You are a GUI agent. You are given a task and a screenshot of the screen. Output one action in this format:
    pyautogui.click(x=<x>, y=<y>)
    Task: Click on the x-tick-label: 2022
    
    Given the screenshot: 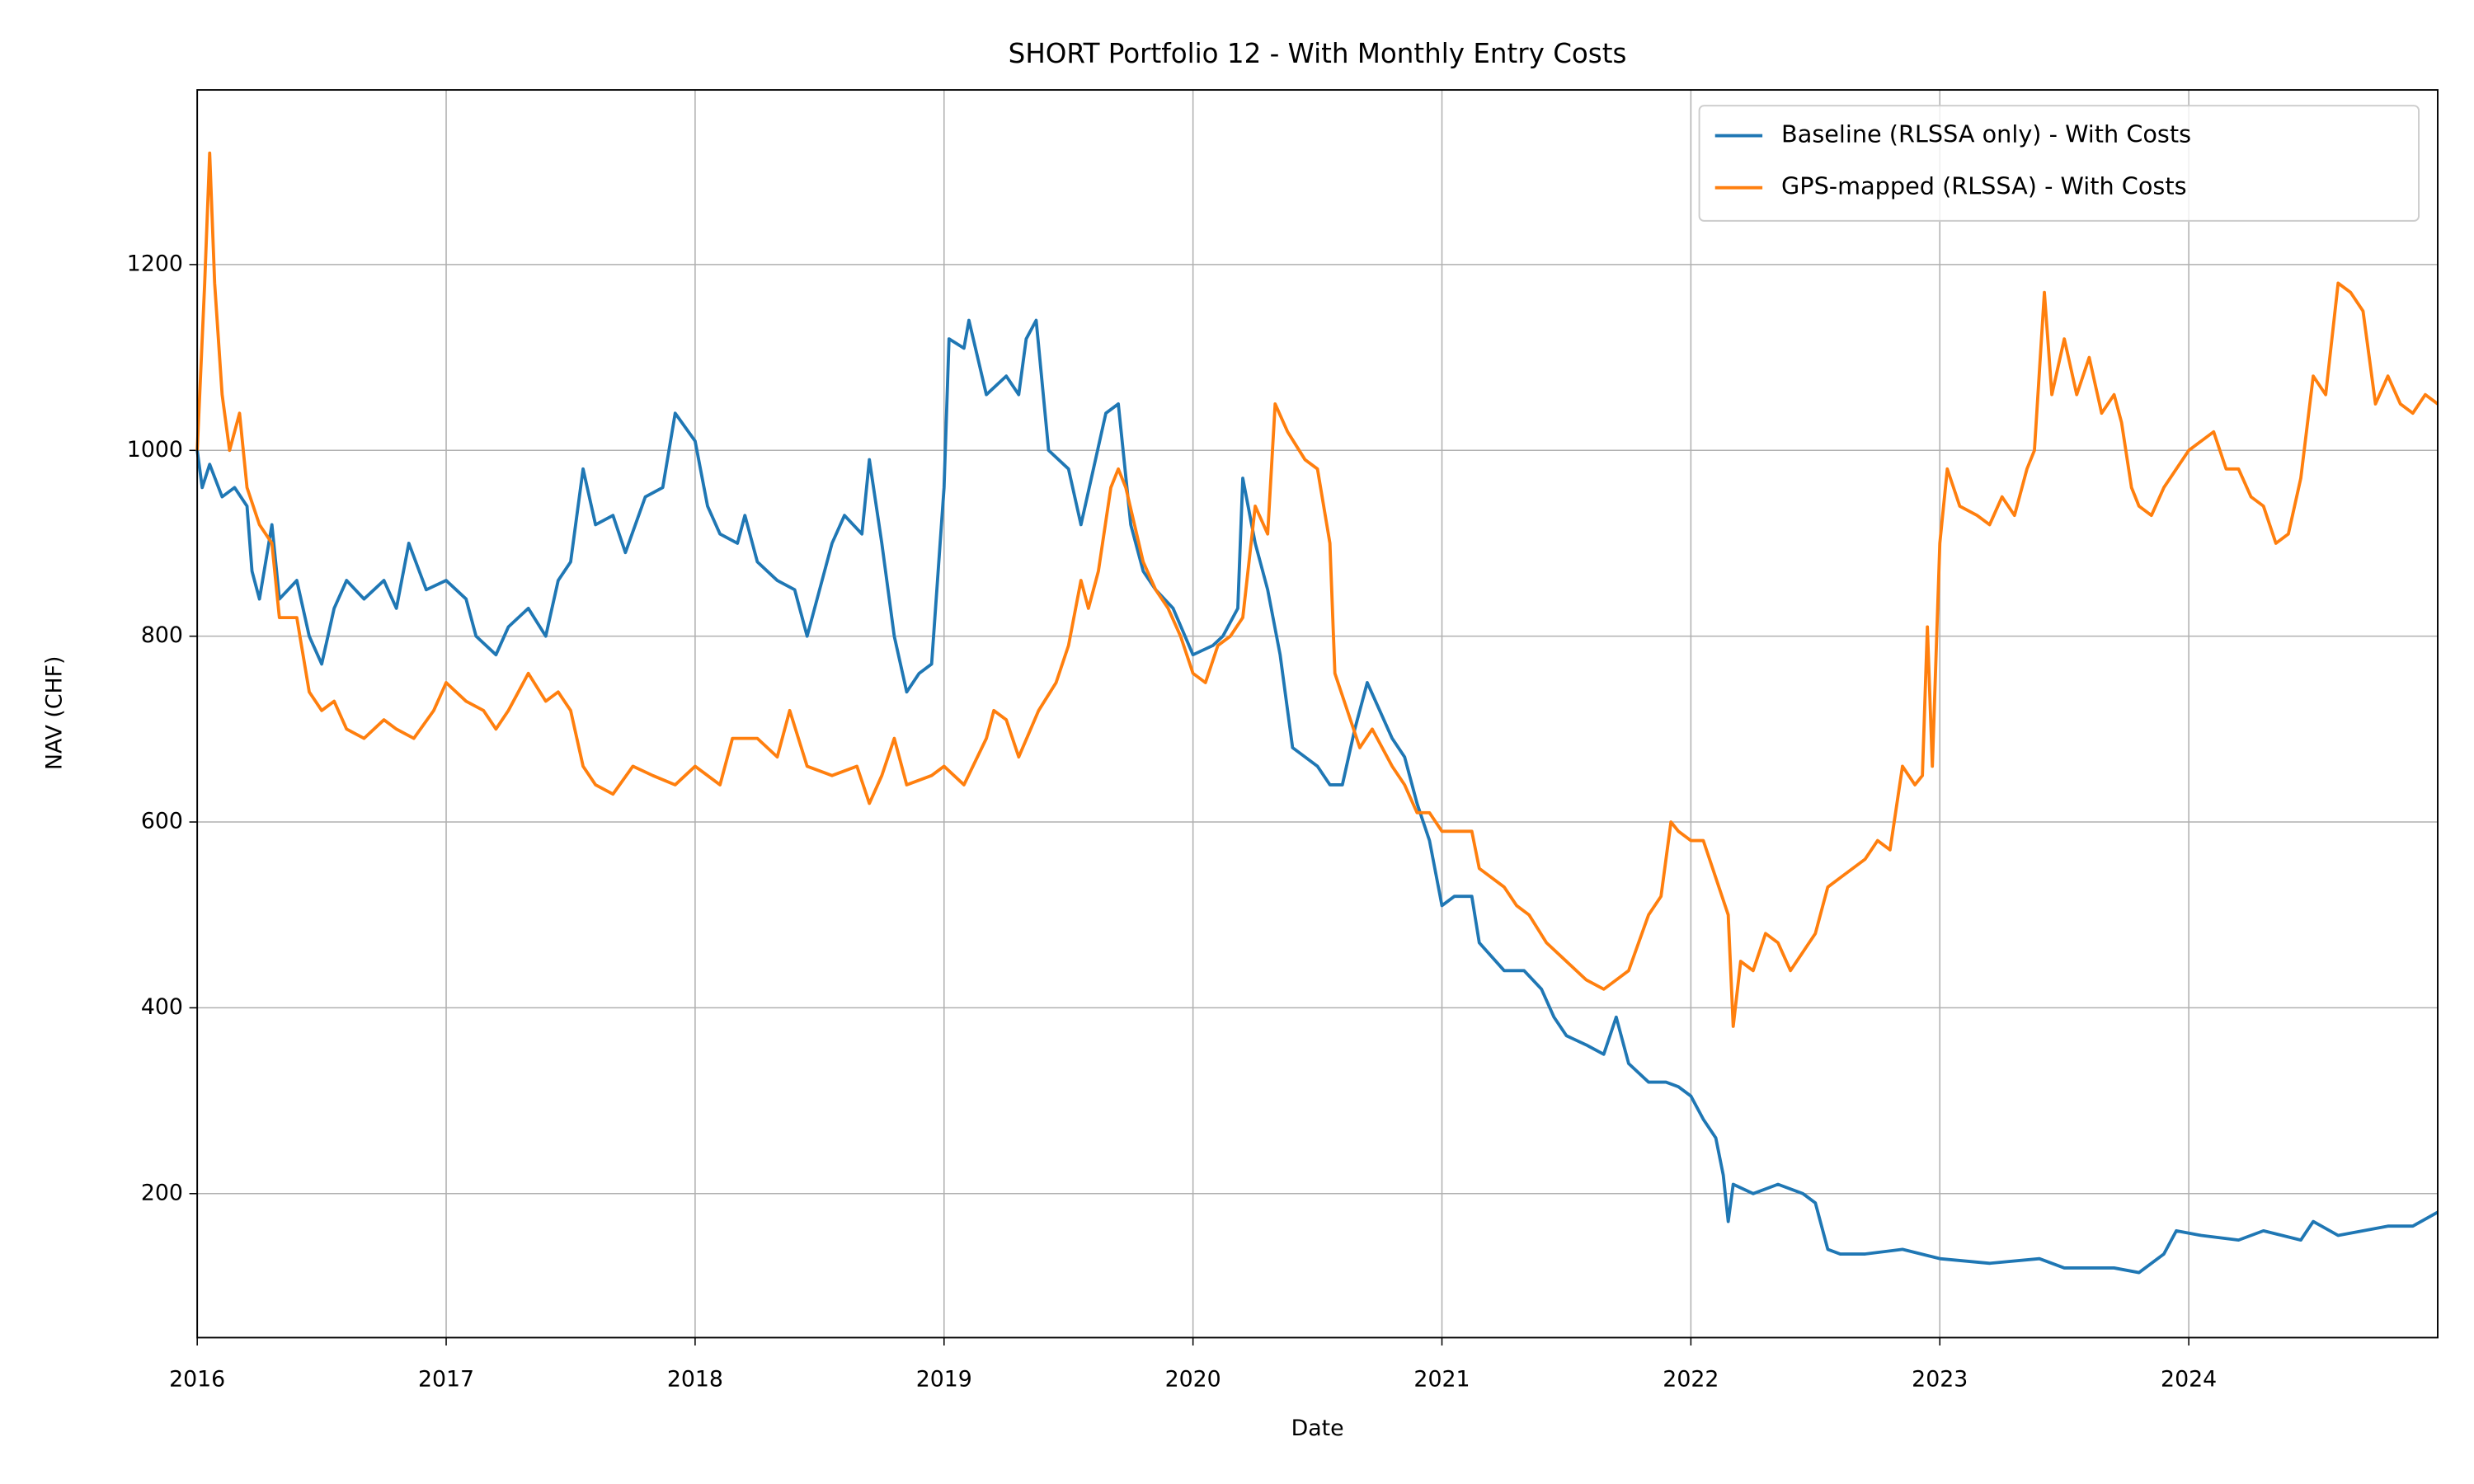 What is the action you would take?
    pyautogui.click(x=1691, y=1379)
    